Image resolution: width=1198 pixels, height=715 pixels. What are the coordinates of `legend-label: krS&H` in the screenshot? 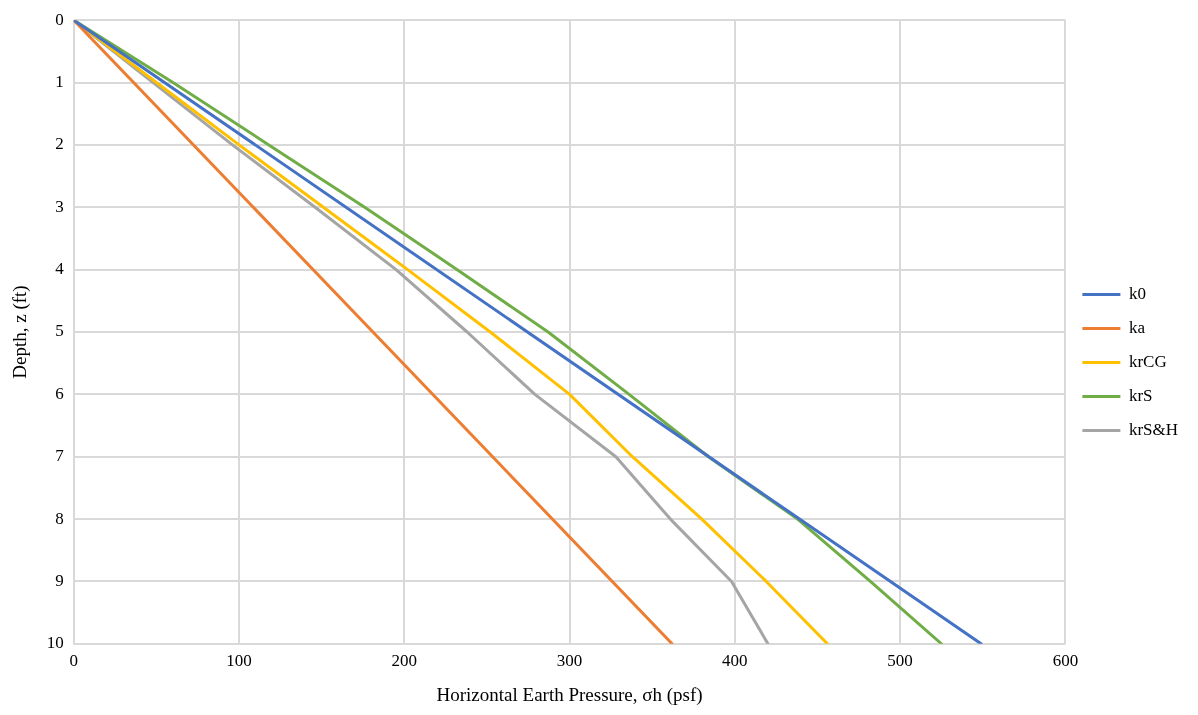 It's located at (1153, 429).